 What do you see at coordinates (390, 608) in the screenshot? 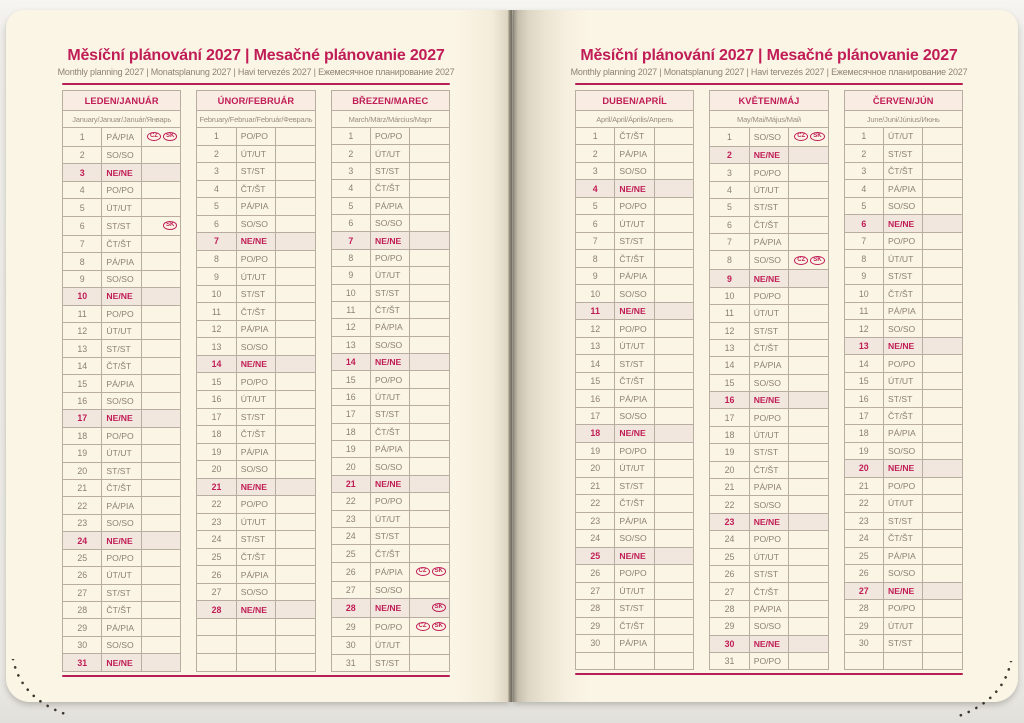
I see `day-row: 28 NE/NE SK` at bounding box center [390, 608].